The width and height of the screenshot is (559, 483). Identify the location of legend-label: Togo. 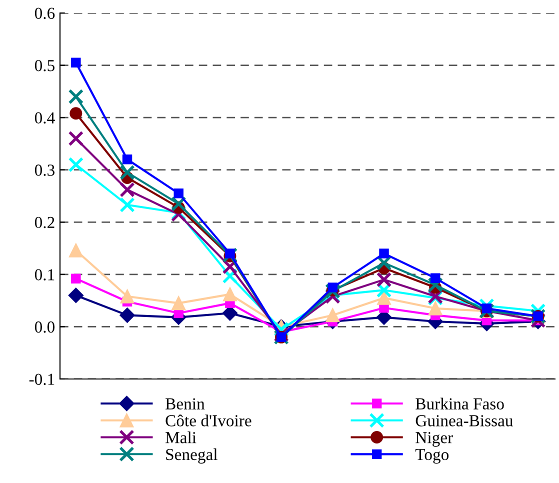
(432, 456).